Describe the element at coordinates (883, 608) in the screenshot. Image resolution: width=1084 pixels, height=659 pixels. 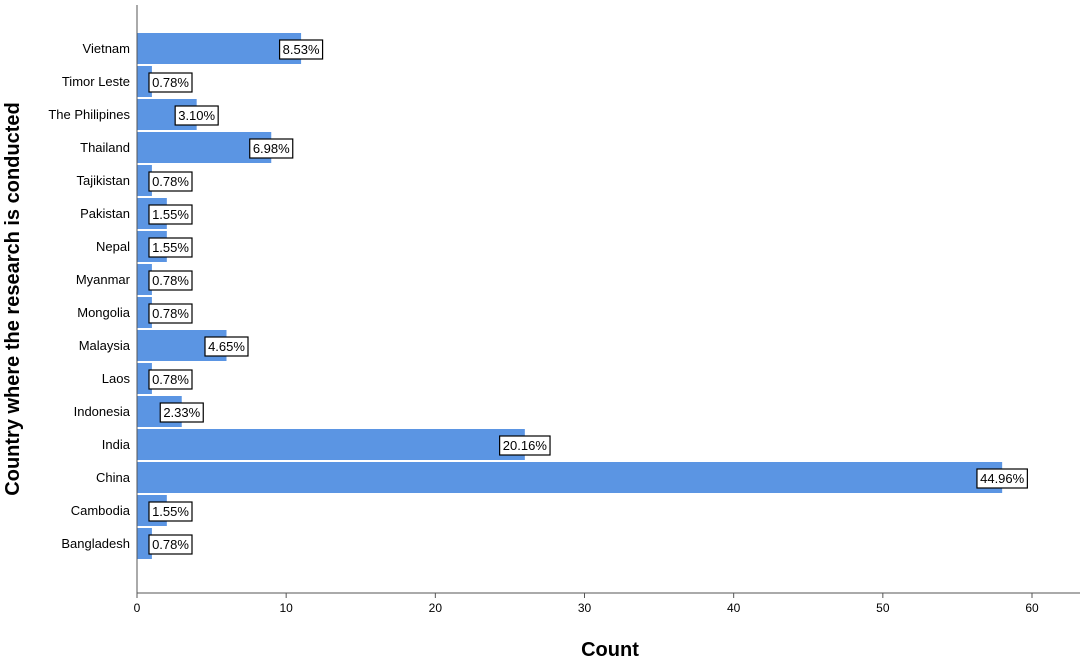
I see `x-tick-label: 50` at that location.